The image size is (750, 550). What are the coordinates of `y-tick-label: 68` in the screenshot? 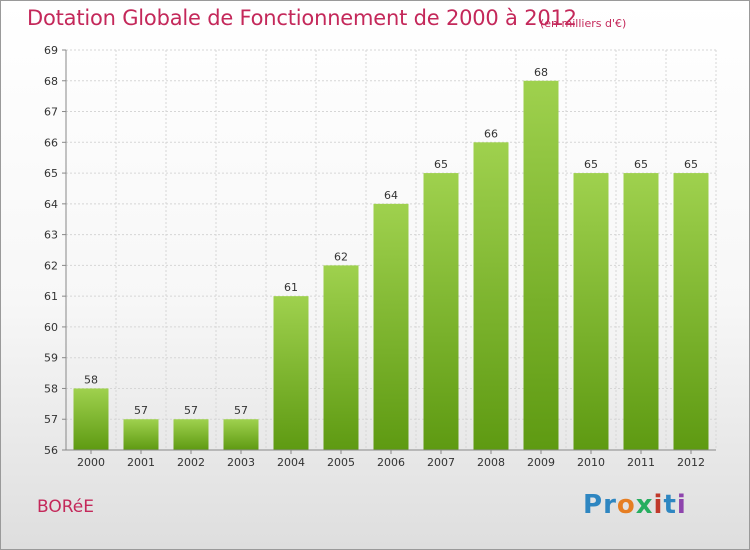 It's located at (51, 81).